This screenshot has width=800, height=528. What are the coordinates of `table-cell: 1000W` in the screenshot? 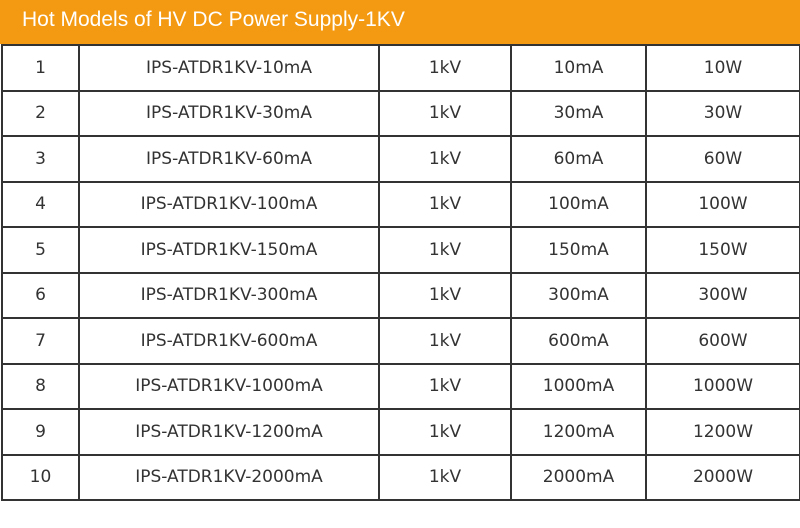 It's located at (722, 386).